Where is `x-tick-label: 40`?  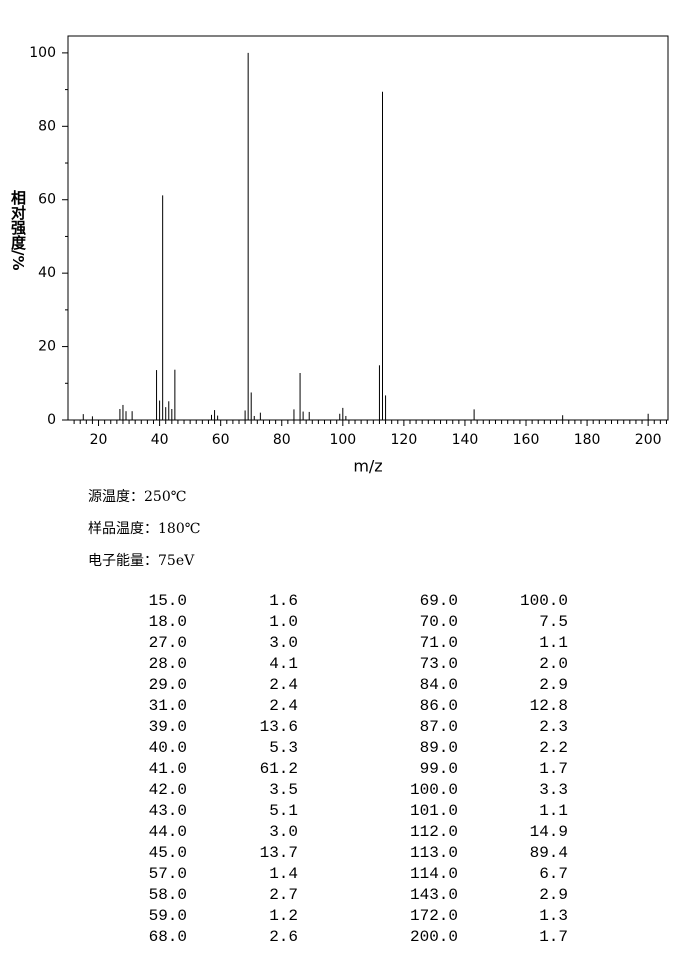 x-tick-label: 40 is located at coordinates (160, 440).